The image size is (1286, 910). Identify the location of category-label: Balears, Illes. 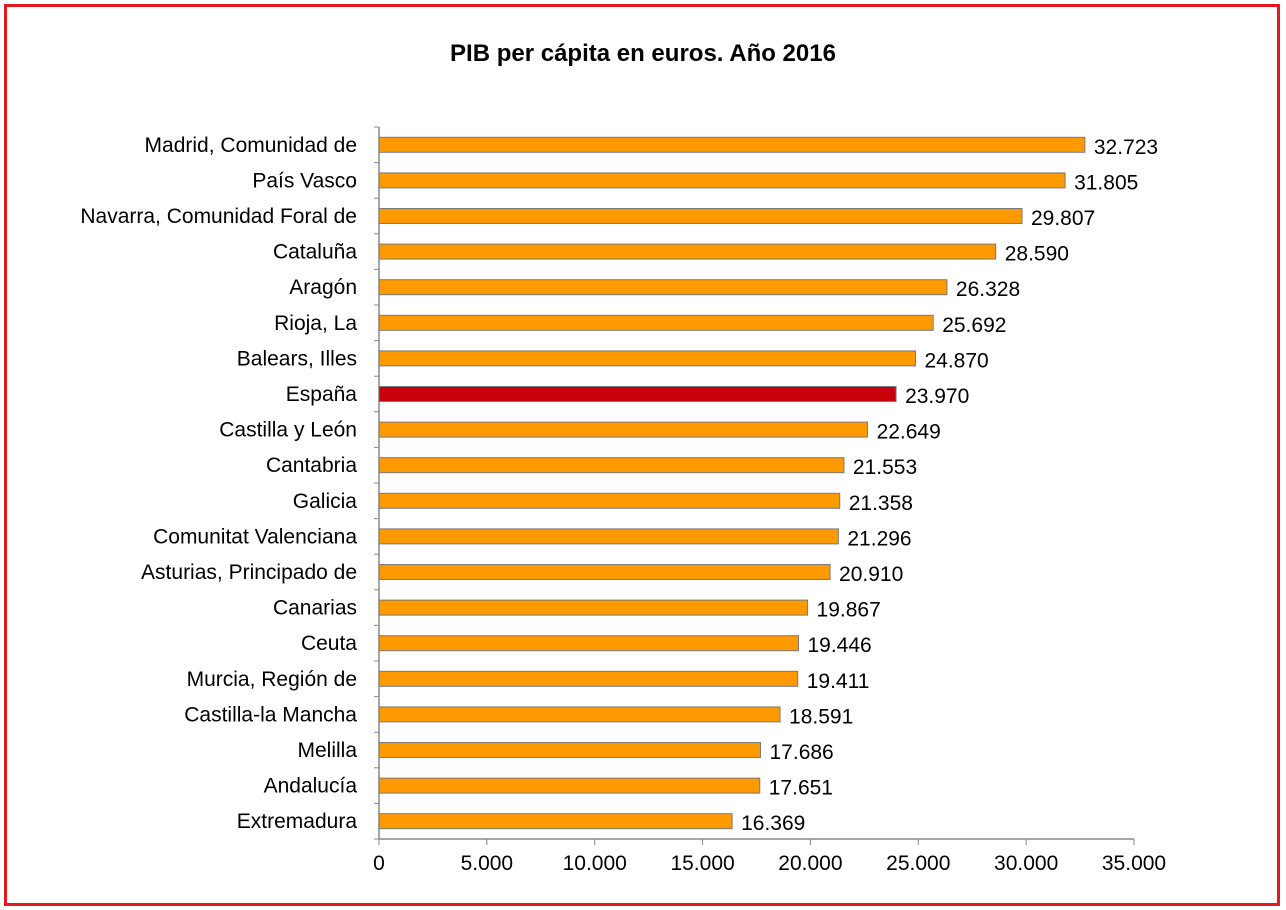
(297, 358).